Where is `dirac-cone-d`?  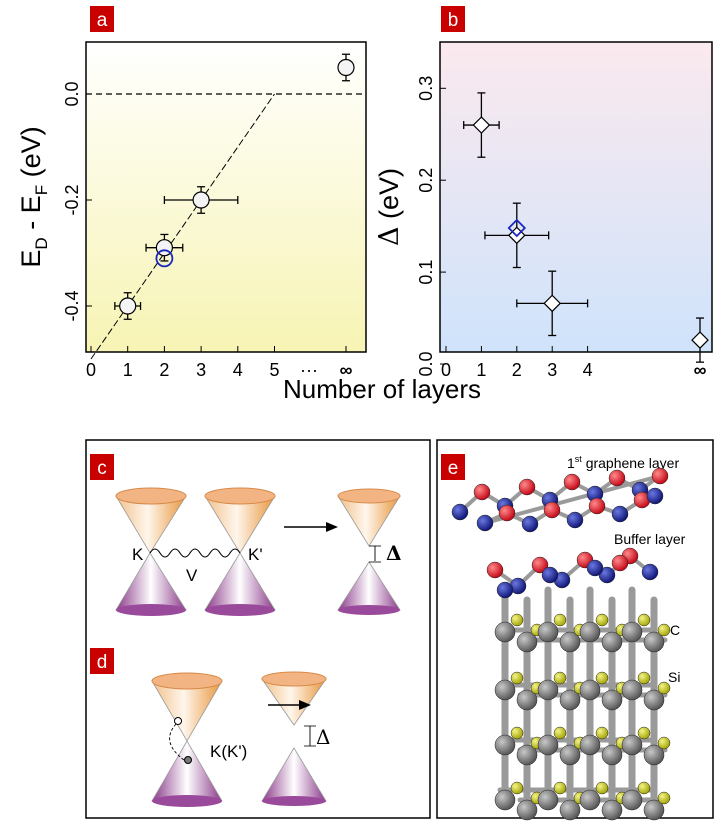
dirac-cone-d is located at coordinates (187, 739).